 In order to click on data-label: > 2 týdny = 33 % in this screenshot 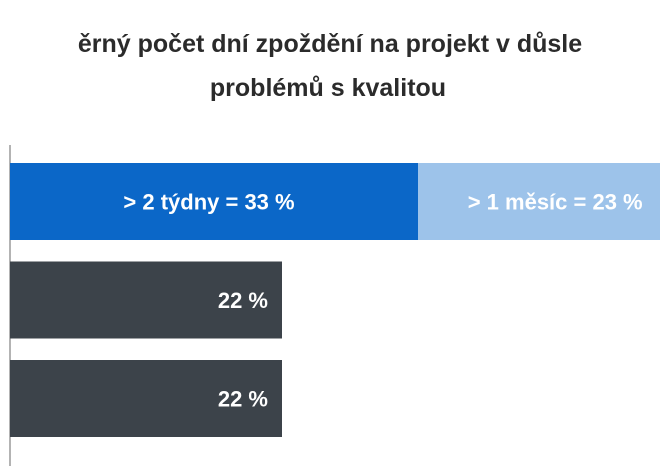, I will do `click(208, 201)`.